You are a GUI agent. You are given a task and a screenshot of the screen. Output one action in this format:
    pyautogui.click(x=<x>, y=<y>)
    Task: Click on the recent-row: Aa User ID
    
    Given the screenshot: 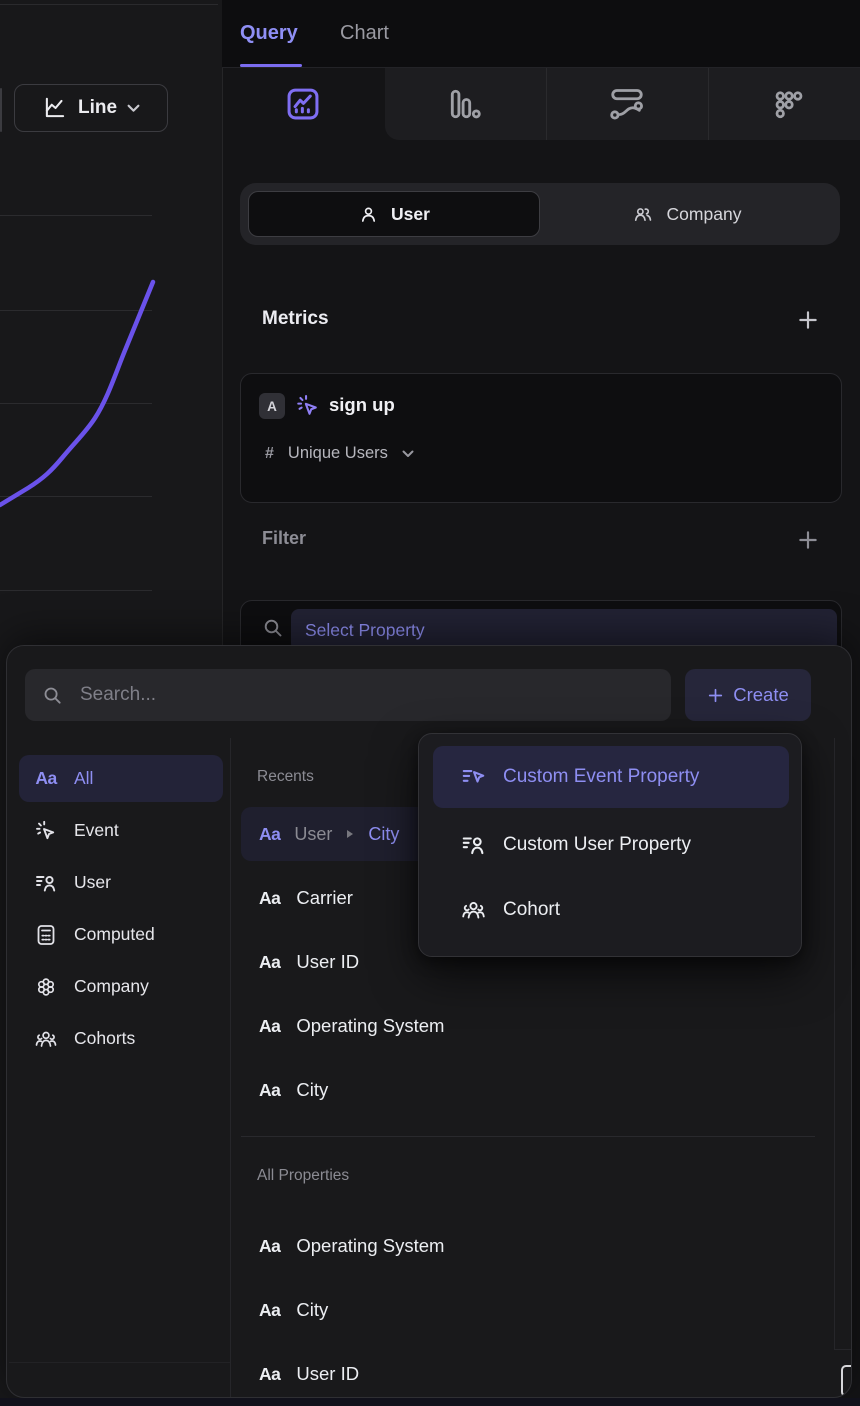 What is the action you would take?
    pyautogui.click(x=521, y=962)
    